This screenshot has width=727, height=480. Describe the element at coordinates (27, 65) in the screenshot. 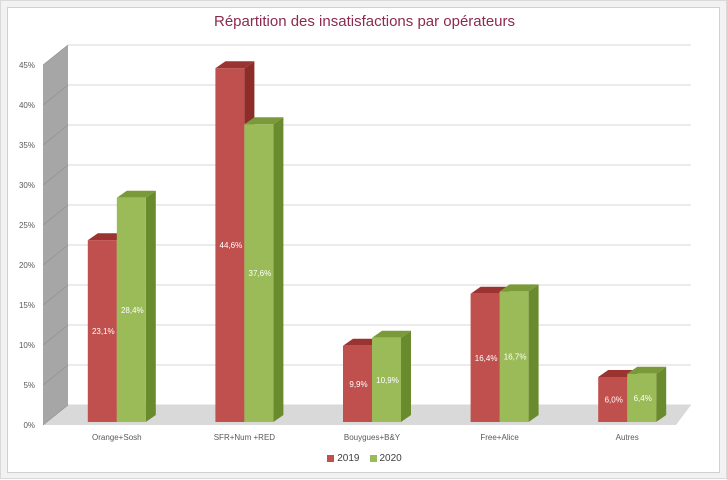

I see `y-tick-label: 45%` at that location.